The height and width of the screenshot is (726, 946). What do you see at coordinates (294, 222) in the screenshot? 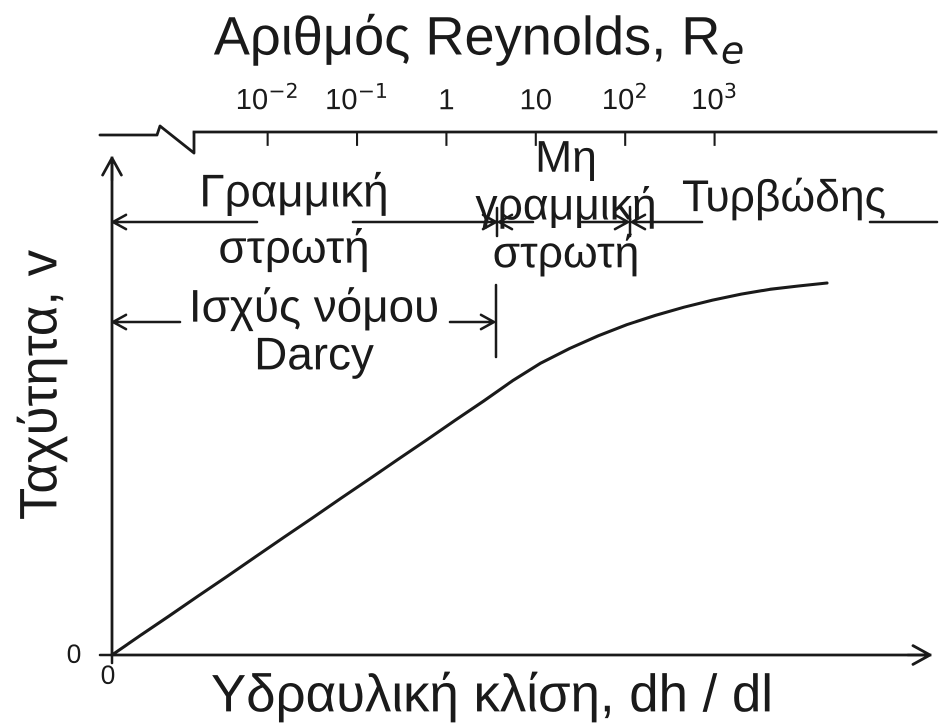
I see `text: Γραμμική στρωτή` at bounding box center [294, 222].